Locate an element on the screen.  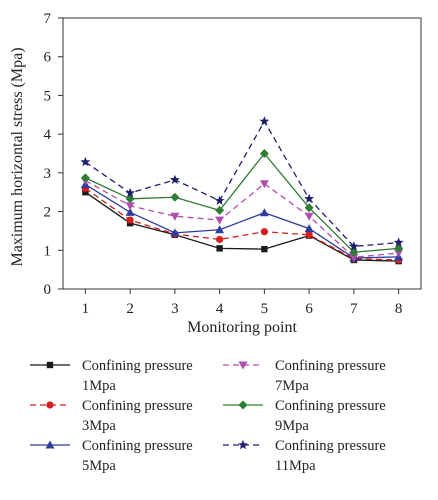
y-tick-label: 0 is located at coordinates (48, 290).